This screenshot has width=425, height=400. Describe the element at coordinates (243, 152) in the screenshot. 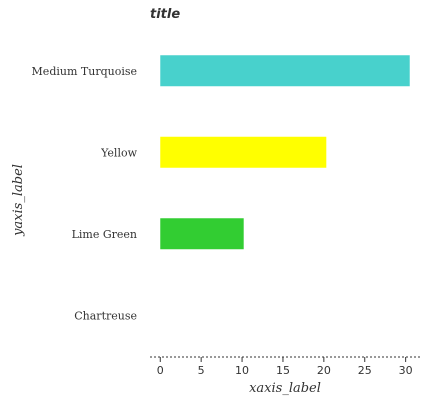

I see `bar-yellow` at that location.